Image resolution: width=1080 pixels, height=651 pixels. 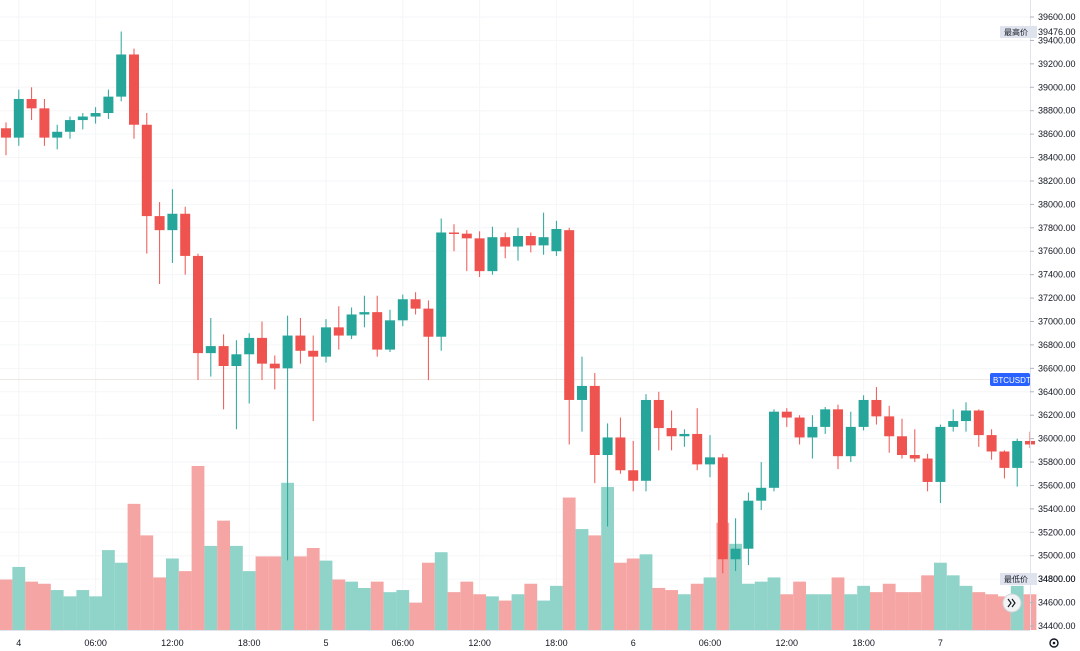 I want to click on y-tick-label: 35400.00, so click(x=1057, y=509).